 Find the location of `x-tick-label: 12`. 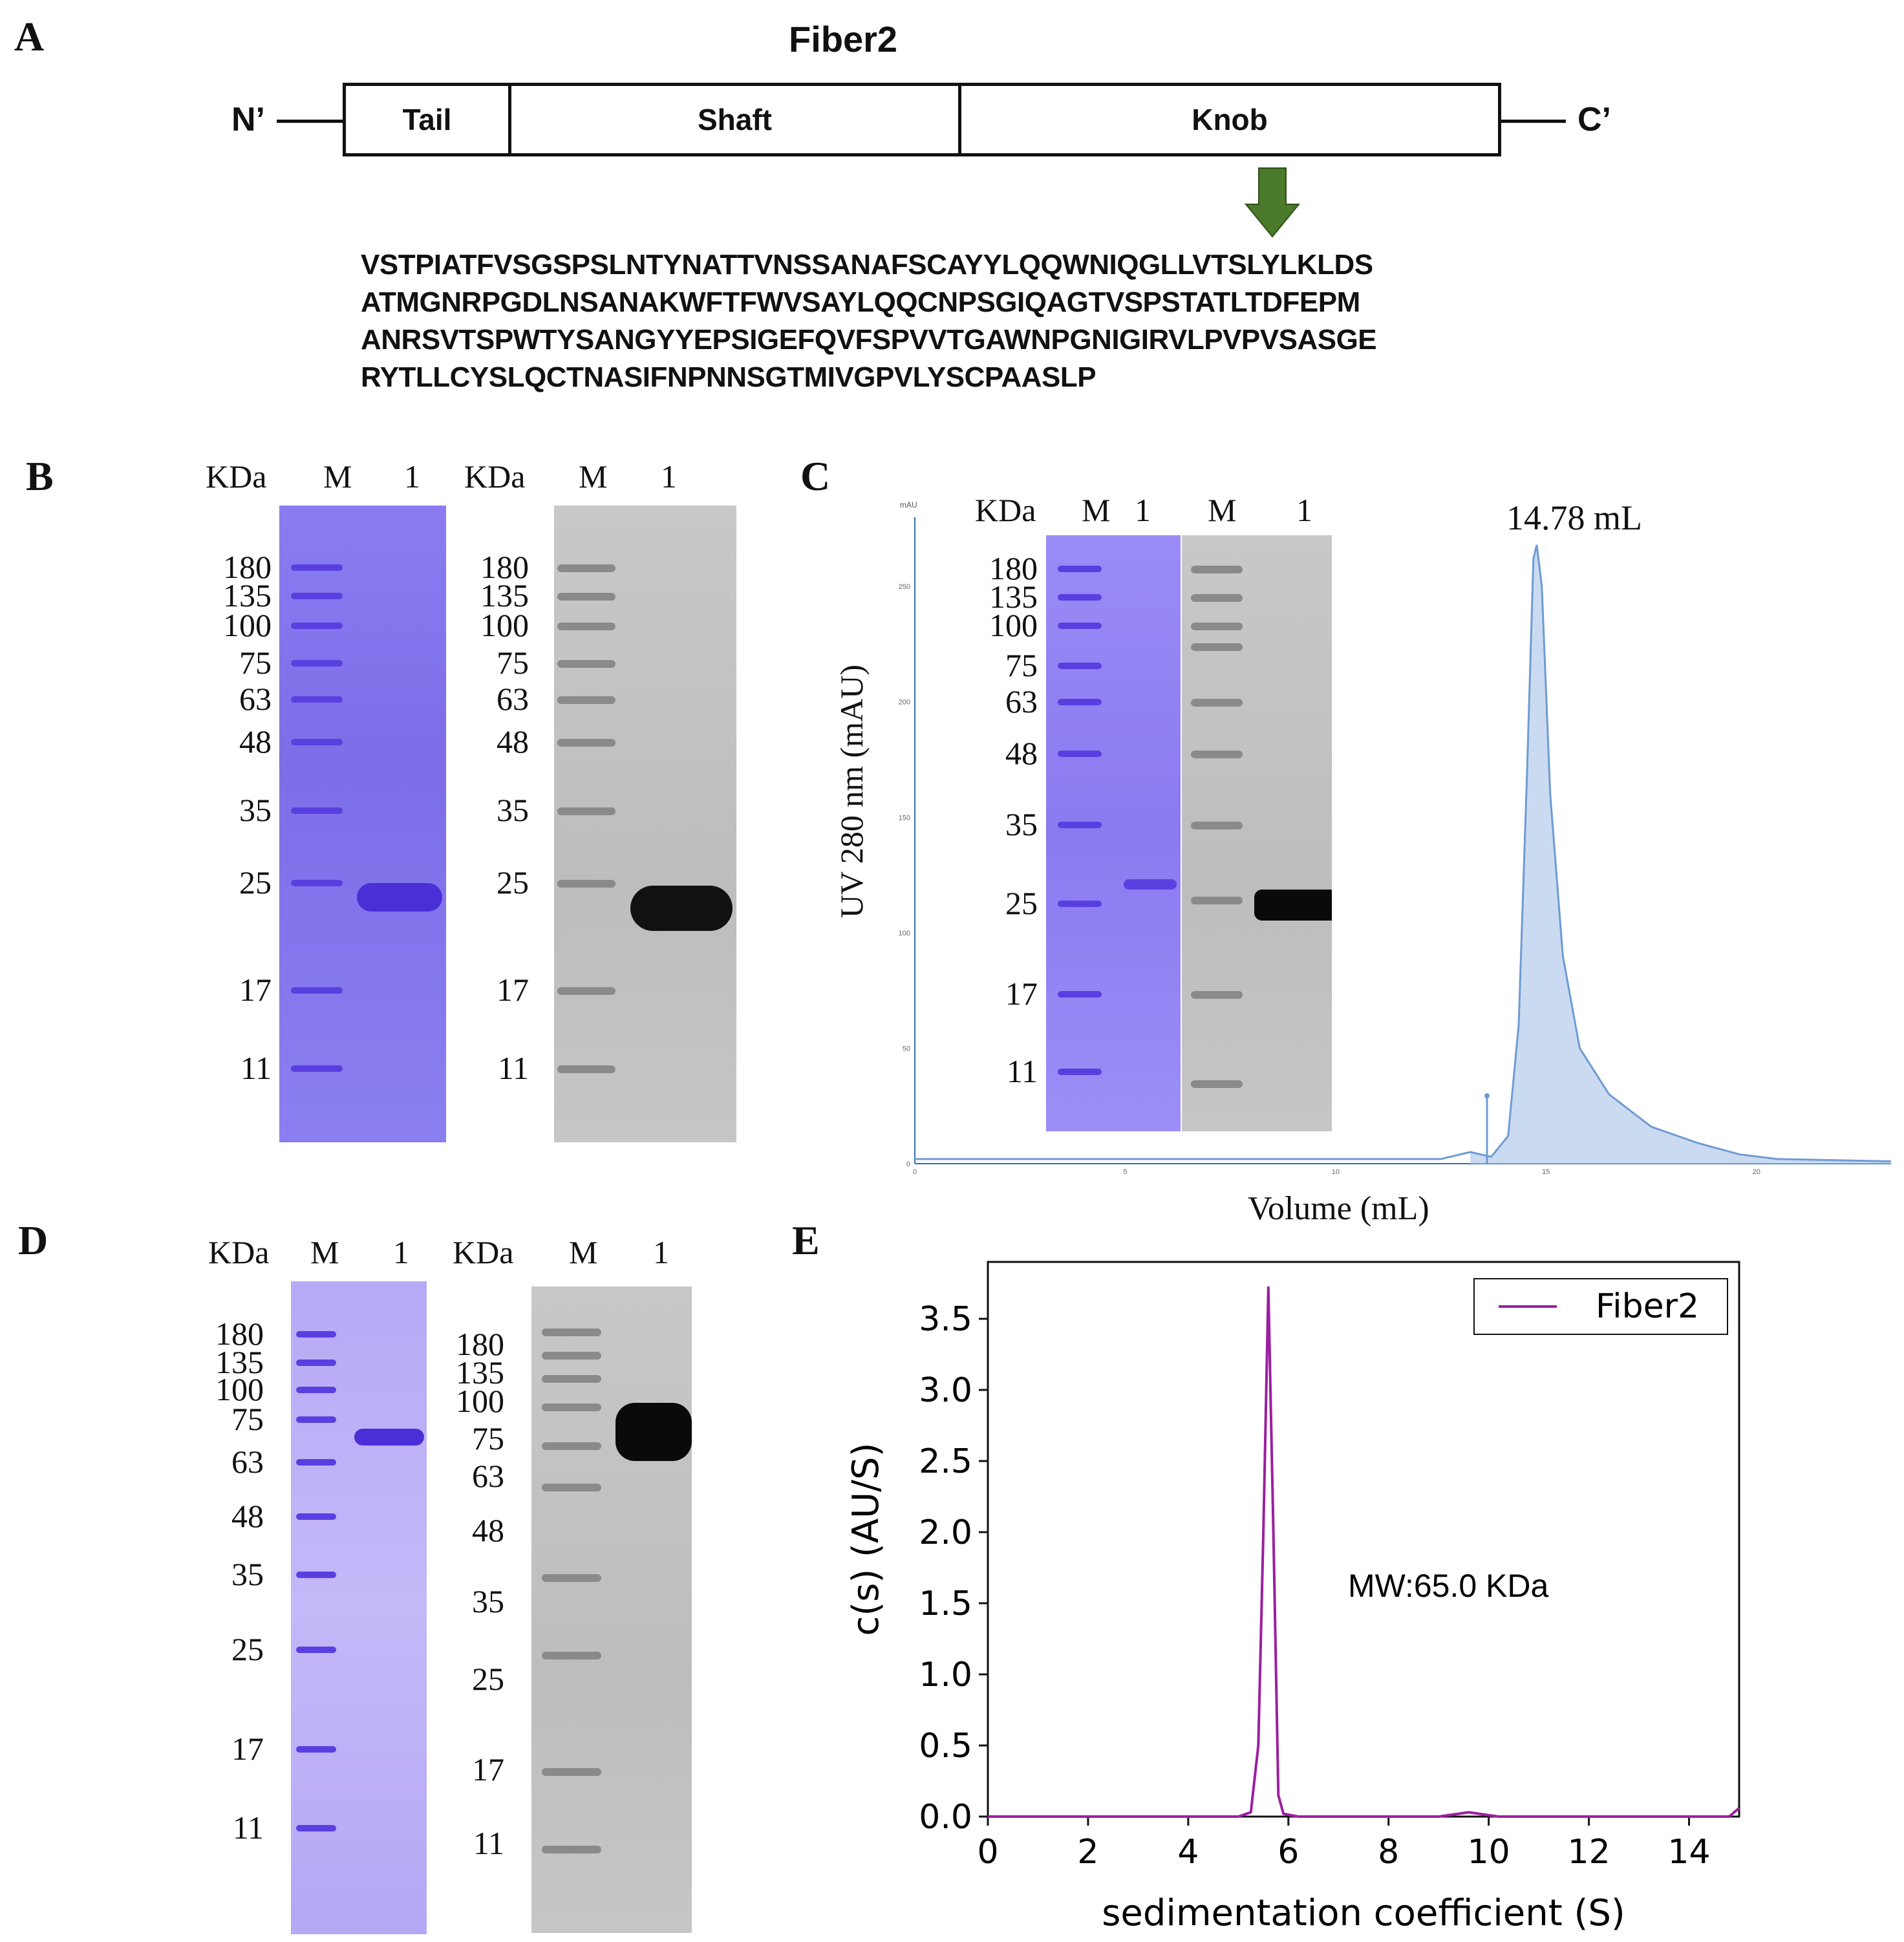

x-tick-label: 12 is located at coordinates (1589, 1852).